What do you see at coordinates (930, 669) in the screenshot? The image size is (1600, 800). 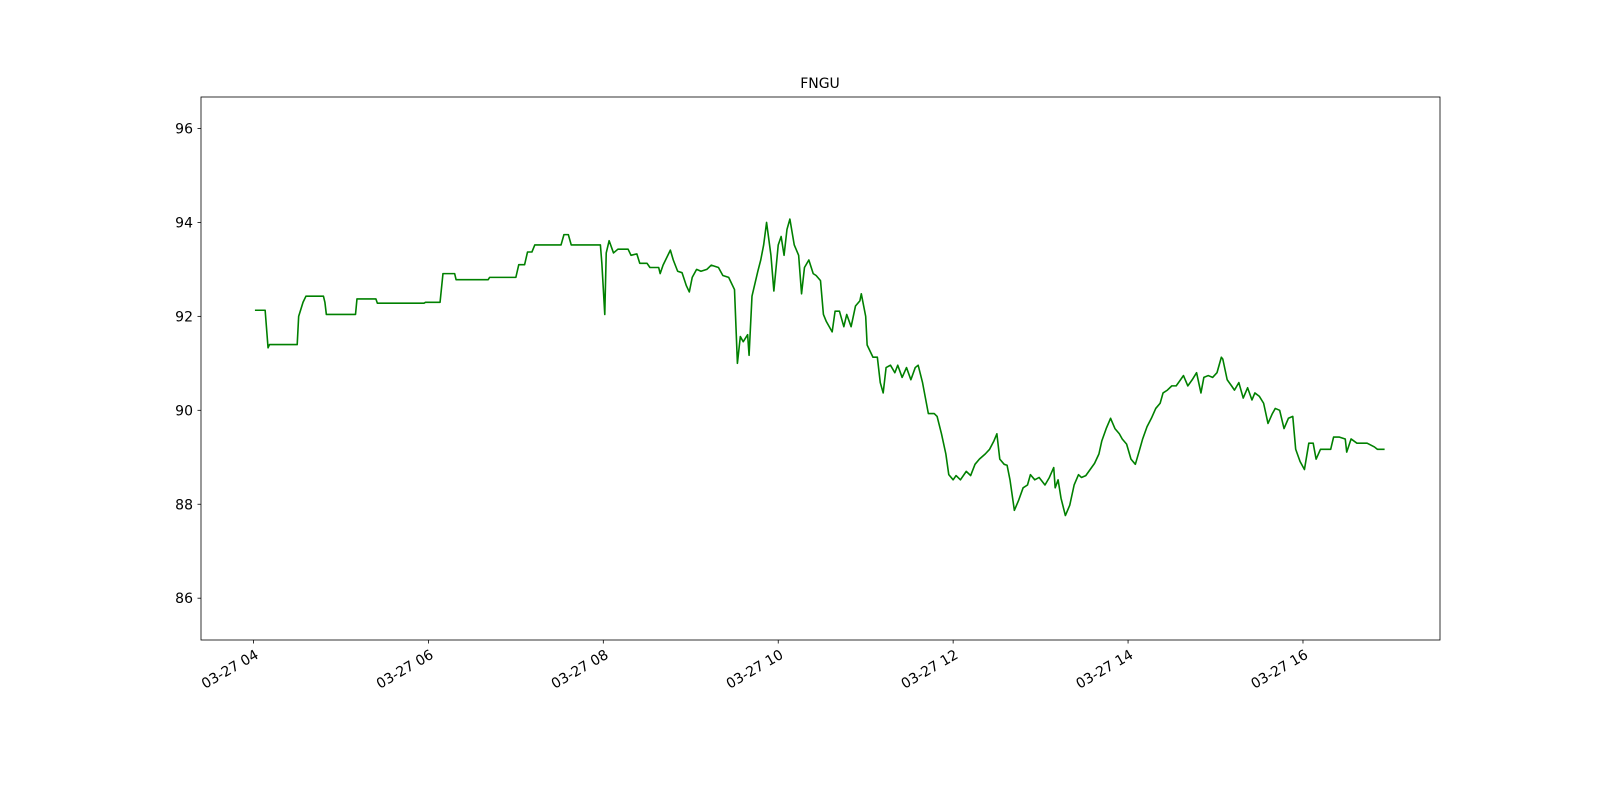 I see `x-tick-label: 03-27 12` at bounding box center [930, 669].